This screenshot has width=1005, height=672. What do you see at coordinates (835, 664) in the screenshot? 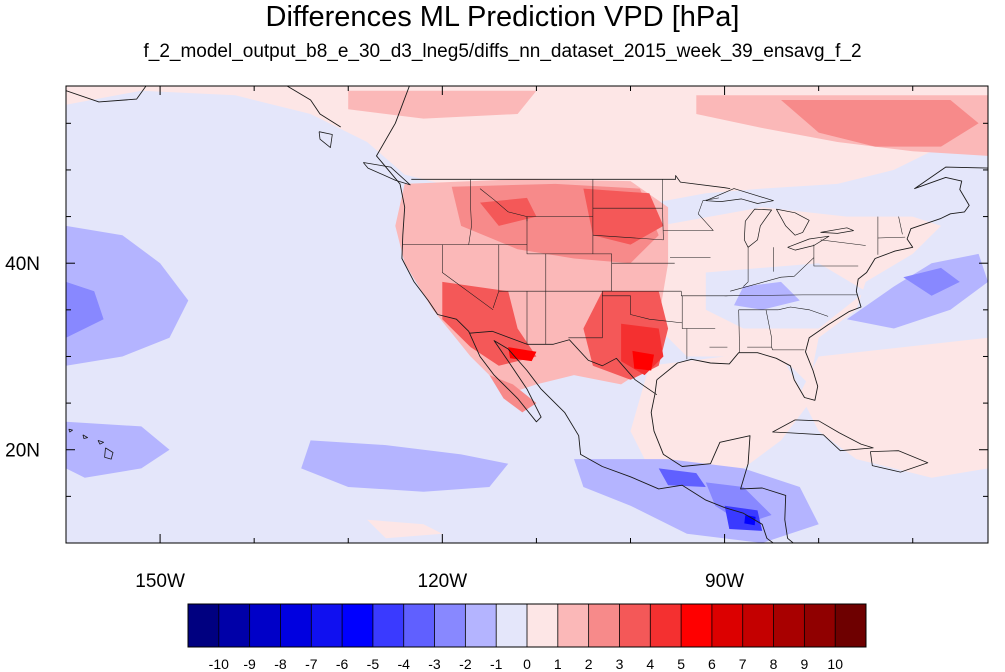
I see `colorbar-label: 10` at bounding box center [835, 664].